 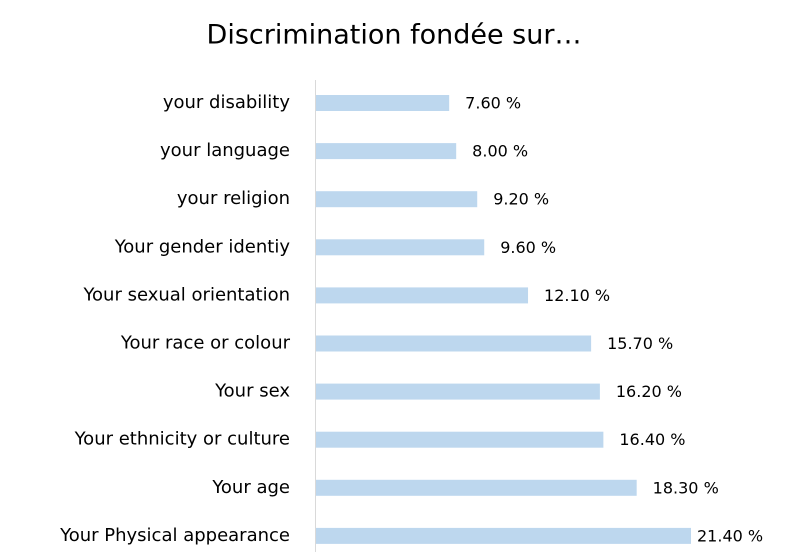 I want to click on value-label: 16.40 %, so click(x=652, y=439).